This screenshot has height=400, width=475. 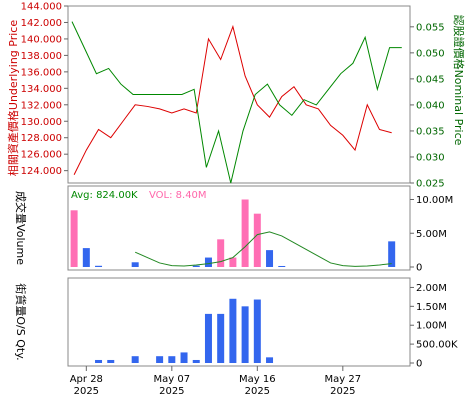 I want to click on left-tick-label: 124.000, so click(x=41, y=171).